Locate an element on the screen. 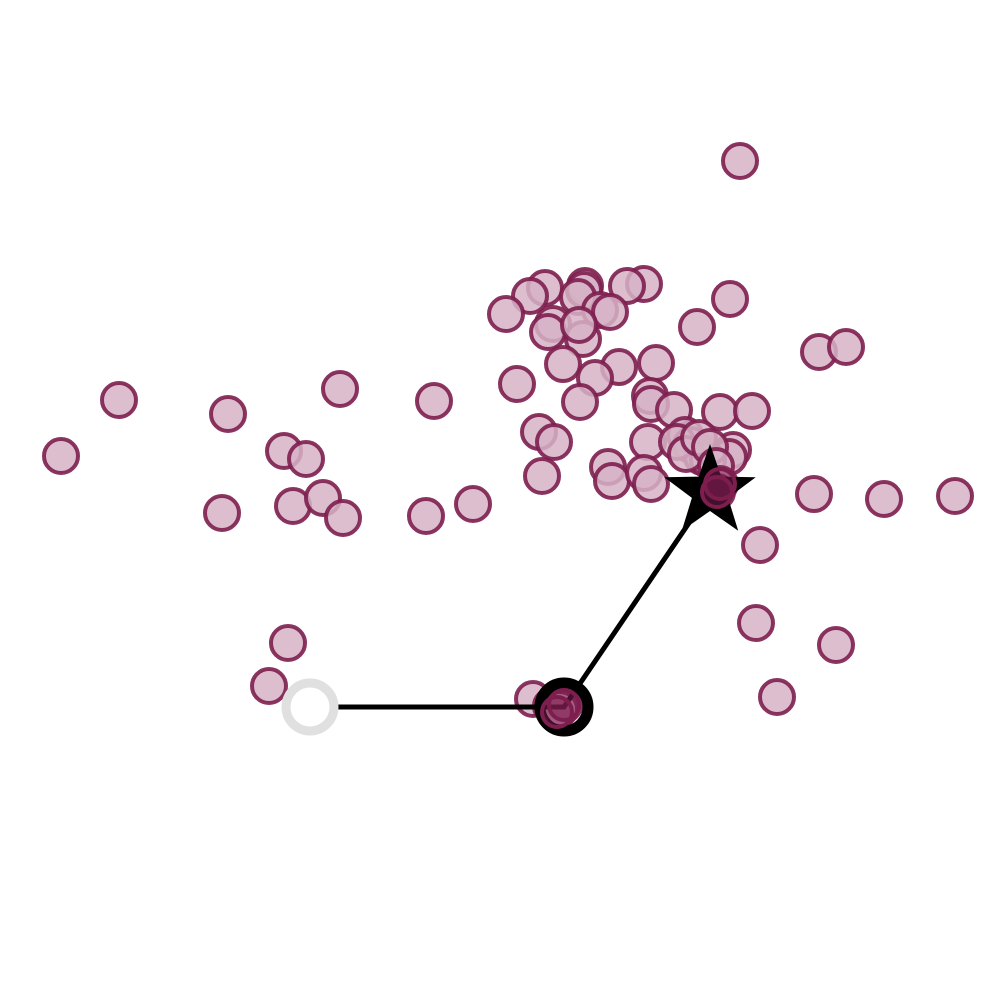 Image resolution: width=1000 pixels, height=1000 pixels. start-marker is located at coordinates (310, 707).